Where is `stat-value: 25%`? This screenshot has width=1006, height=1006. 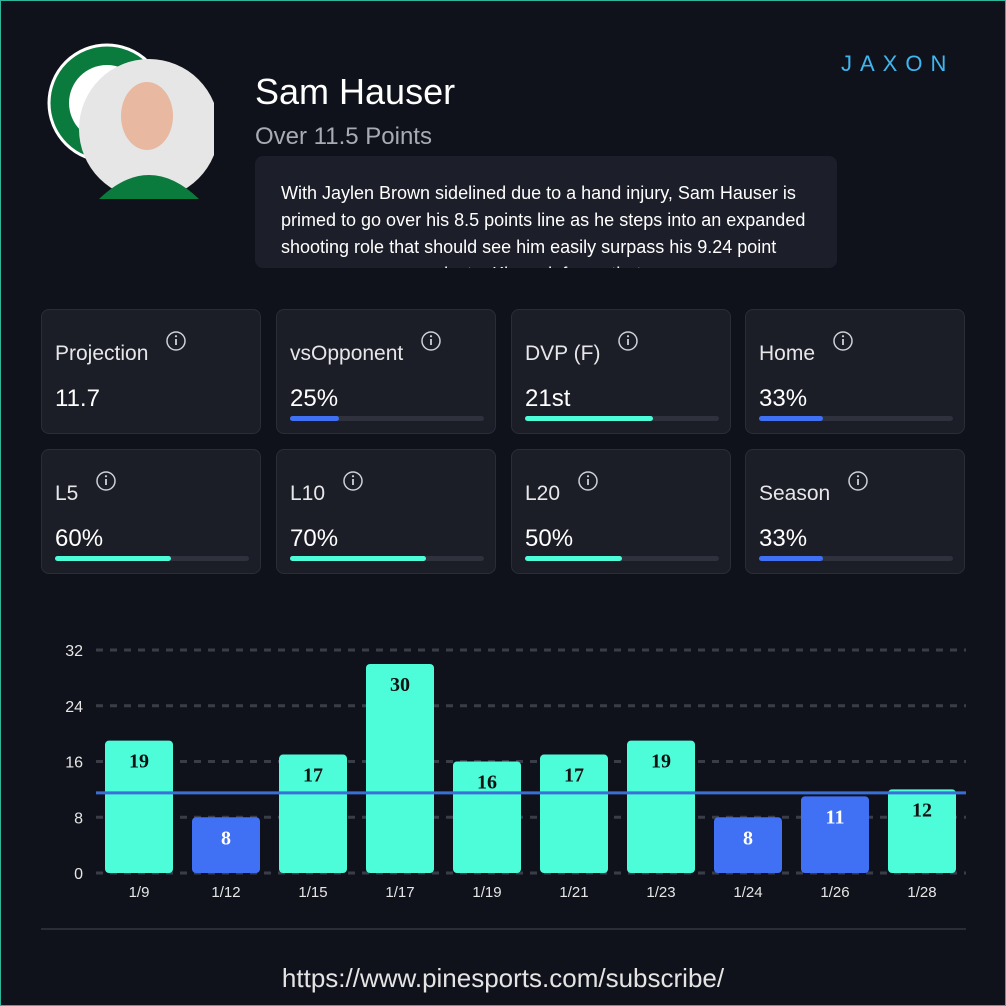
stat-value: 25% is located at coordinates (314, 398).